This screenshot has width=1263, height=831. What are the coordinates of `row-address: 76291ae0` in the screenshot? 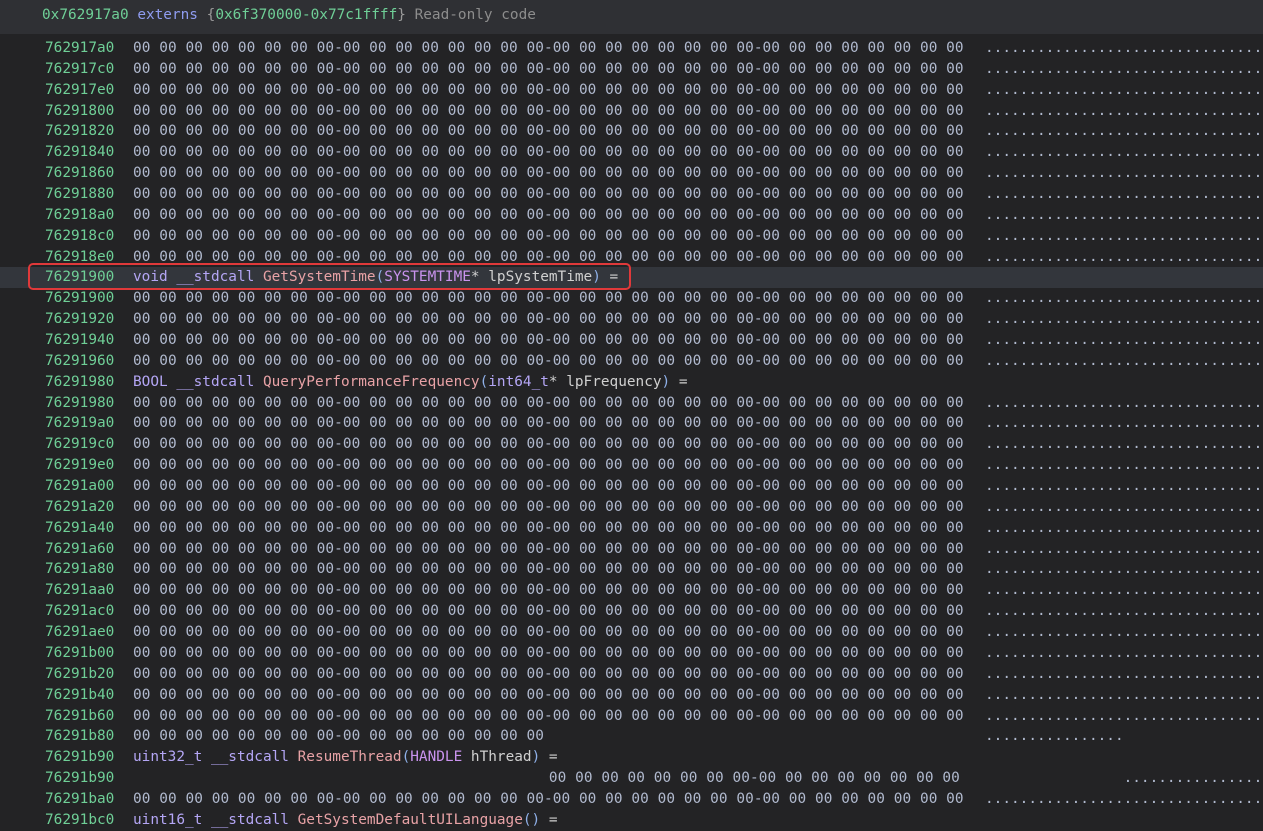 It's located at (80, 632).